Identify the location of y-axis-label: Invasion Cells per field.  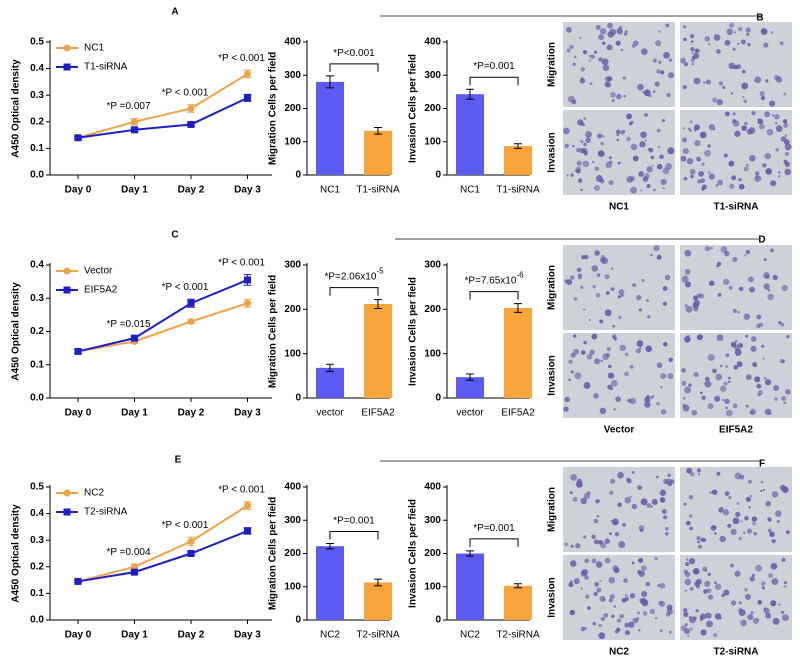
(413, 553).